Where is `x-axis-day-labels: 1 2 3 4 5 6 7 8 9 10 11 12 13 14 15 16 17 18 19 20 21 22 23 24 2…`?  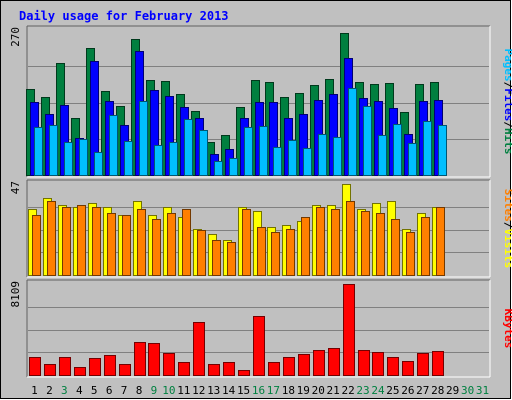
x-axis-day-labels: 1 2 3 4 5 6 7 8 9 10 11 12 13 14 15 16 17 18 19 20 21 22 23 24 2… is located at coordinates (260, 390).